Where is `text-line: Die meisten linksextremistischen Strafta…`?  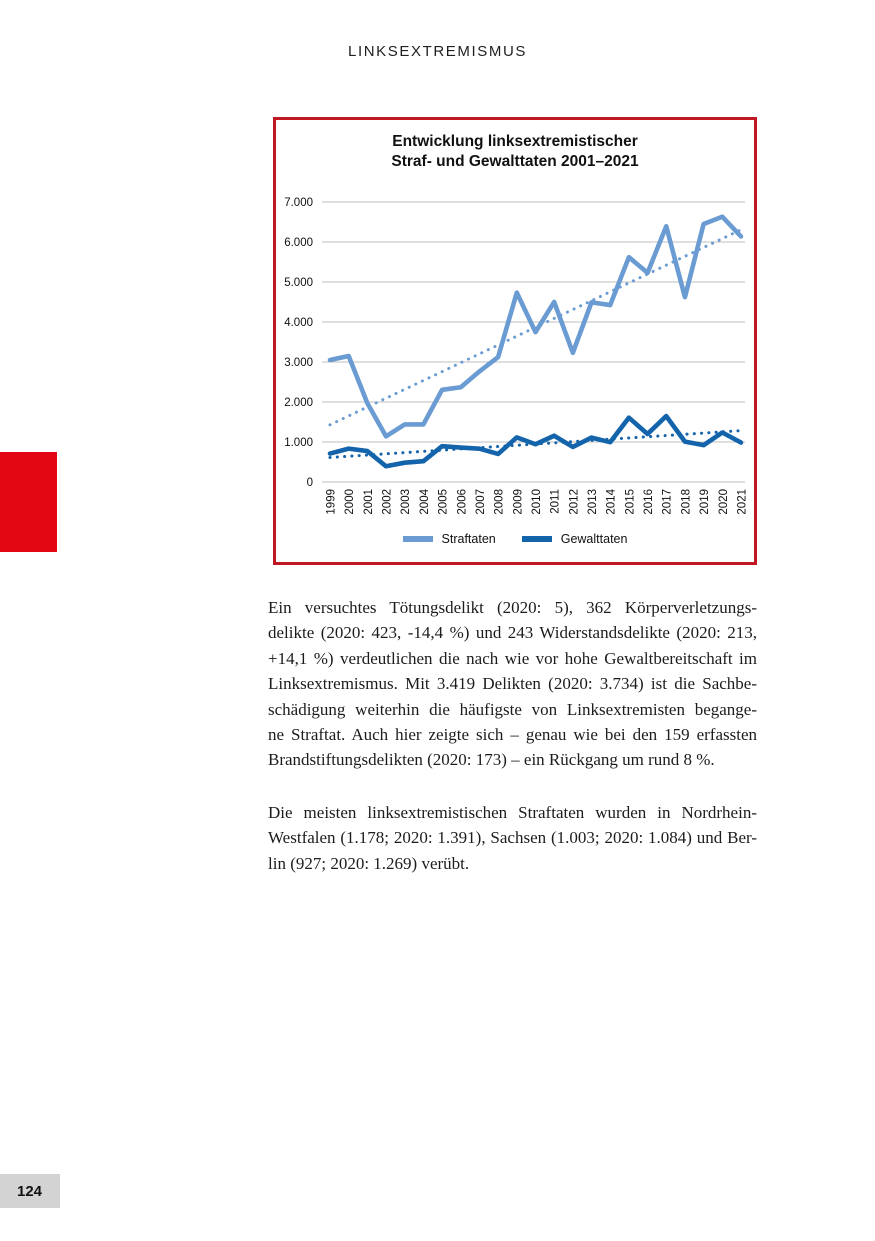 text-line: Die meisten linksextremistischen Strafta… is located at coordinates (512, 812).